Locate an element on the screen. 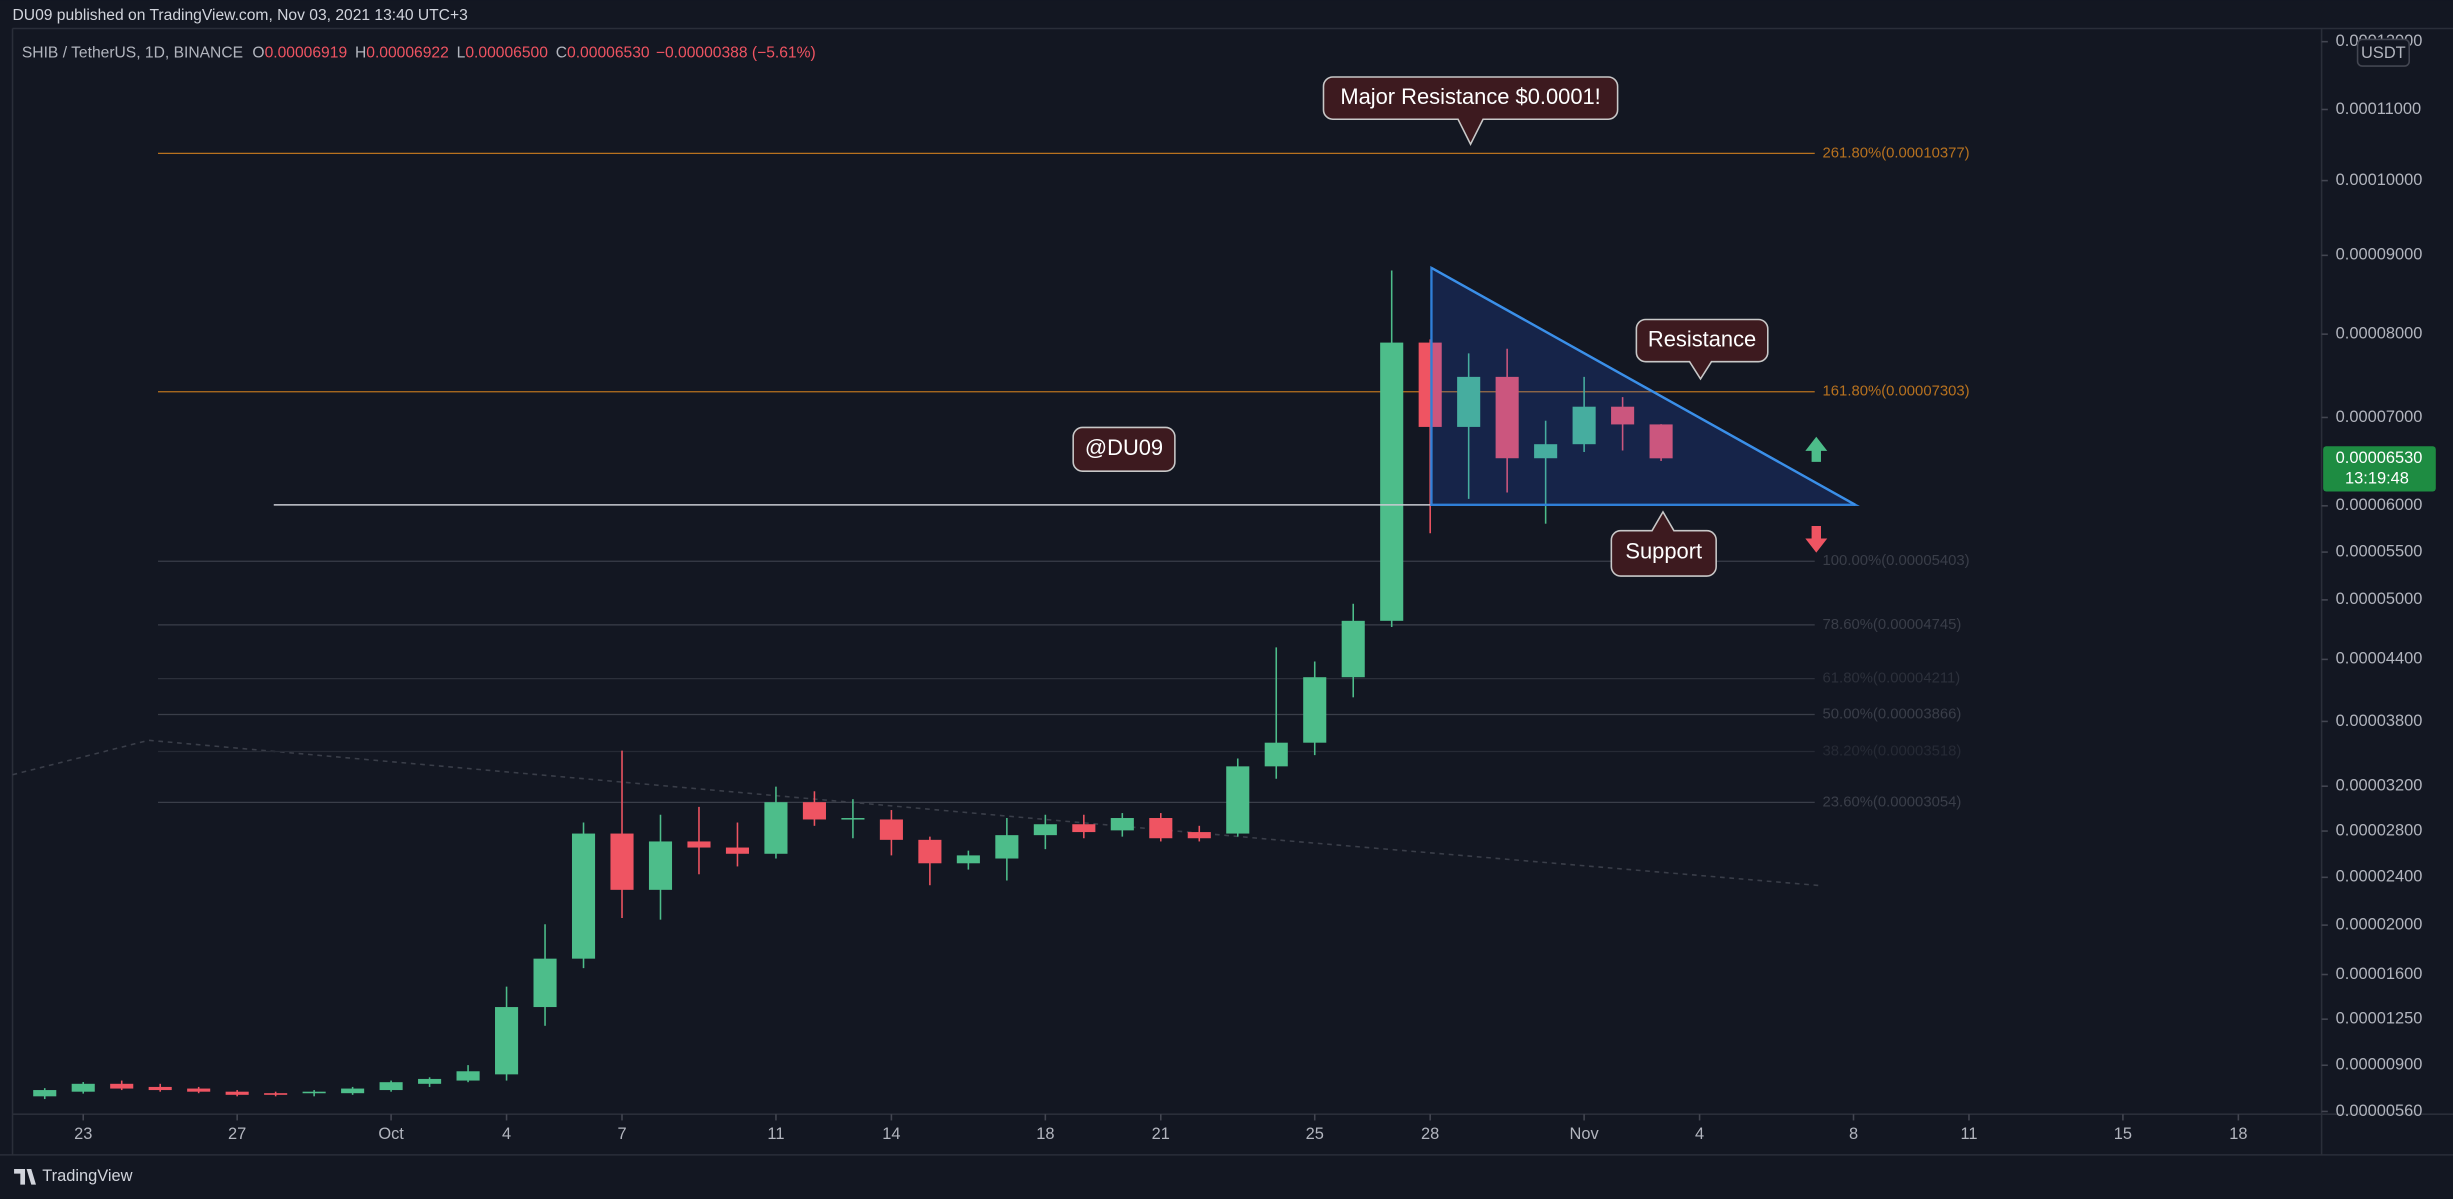  annotation-text: Support is located at coordinates (1663, 550).